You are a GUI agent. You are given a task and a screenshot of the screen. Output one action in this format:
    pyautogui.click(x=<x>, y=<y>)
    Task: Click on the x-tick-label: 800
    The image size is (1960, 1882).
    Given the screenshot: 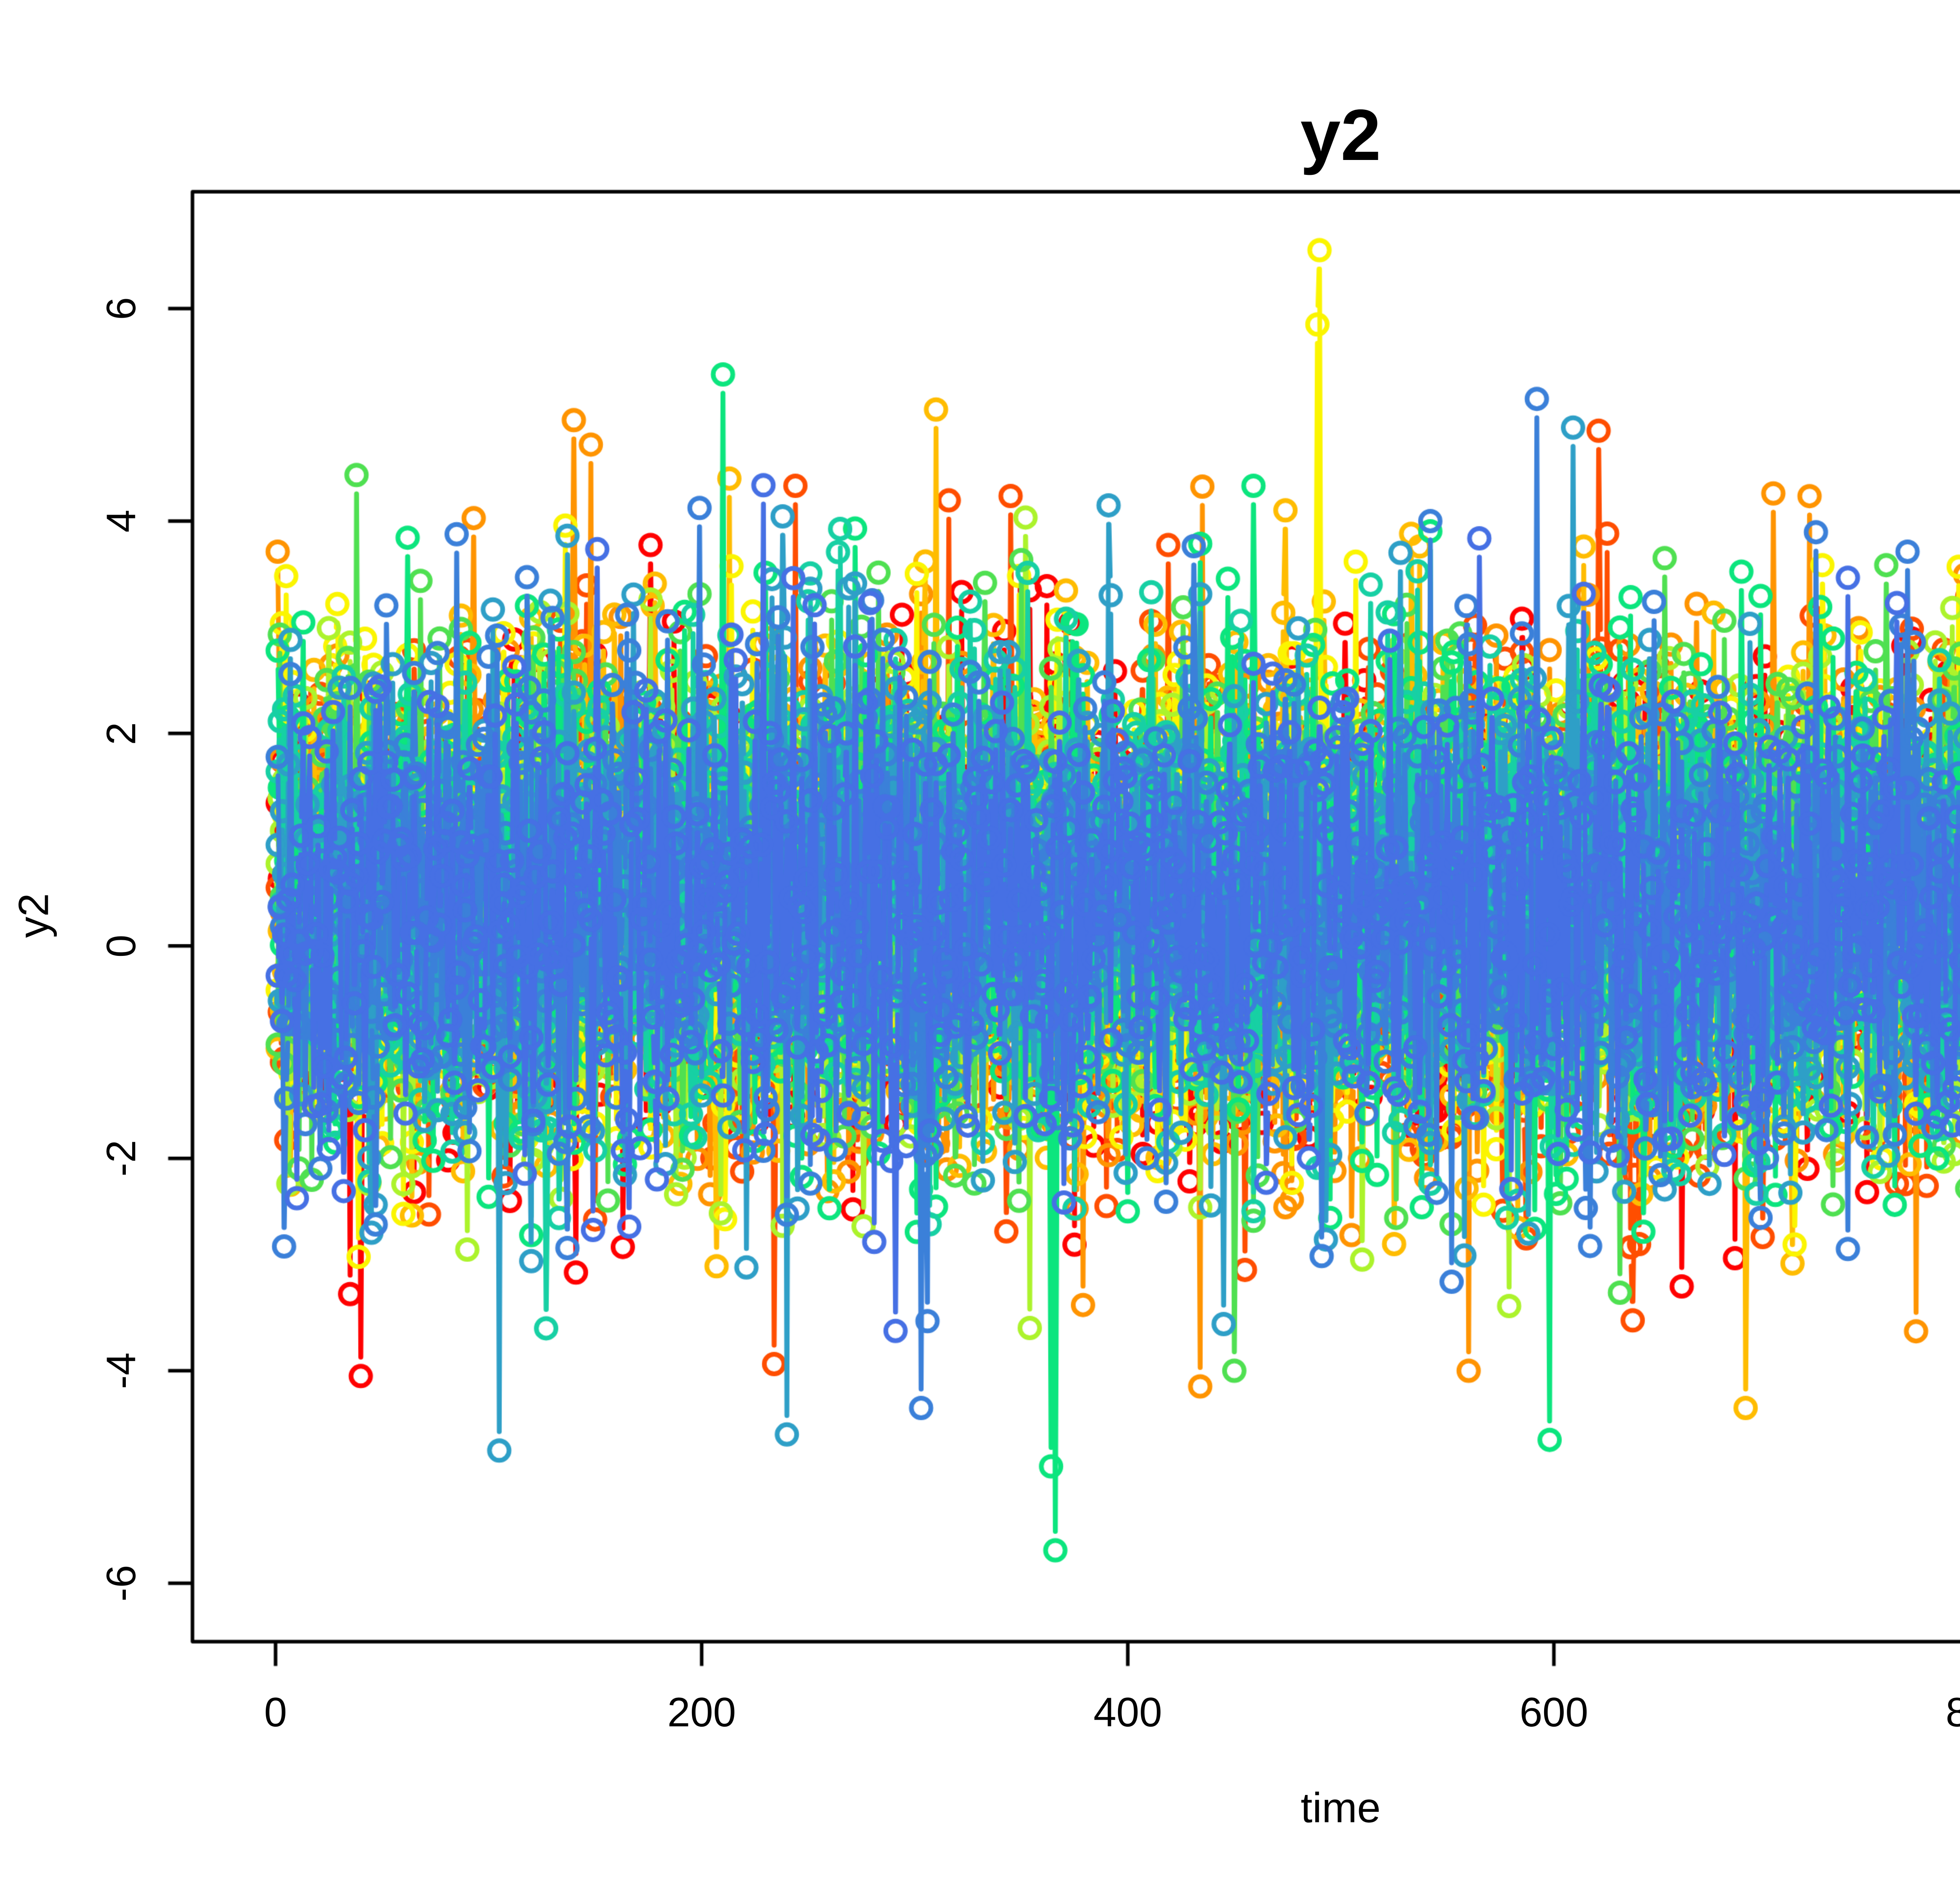 What is the action you would take?
    pyautogui.click(x=1952, y=1712)
    